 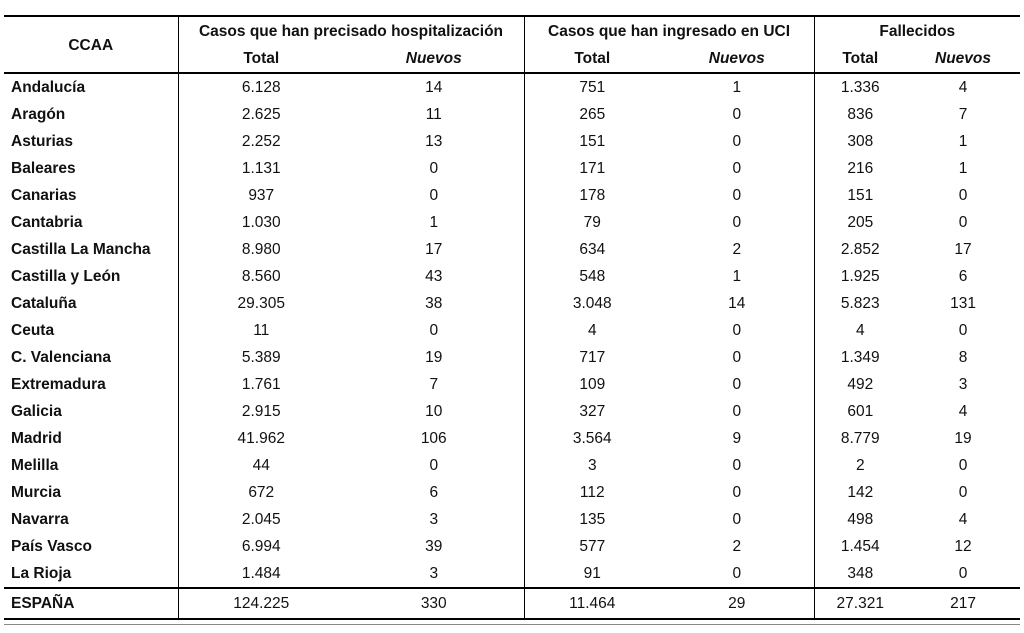 What do you see at coordinates (860, 357) in the screenshot?
I see `fall-total-cell: 1.349` at bounding box center [860, 357].